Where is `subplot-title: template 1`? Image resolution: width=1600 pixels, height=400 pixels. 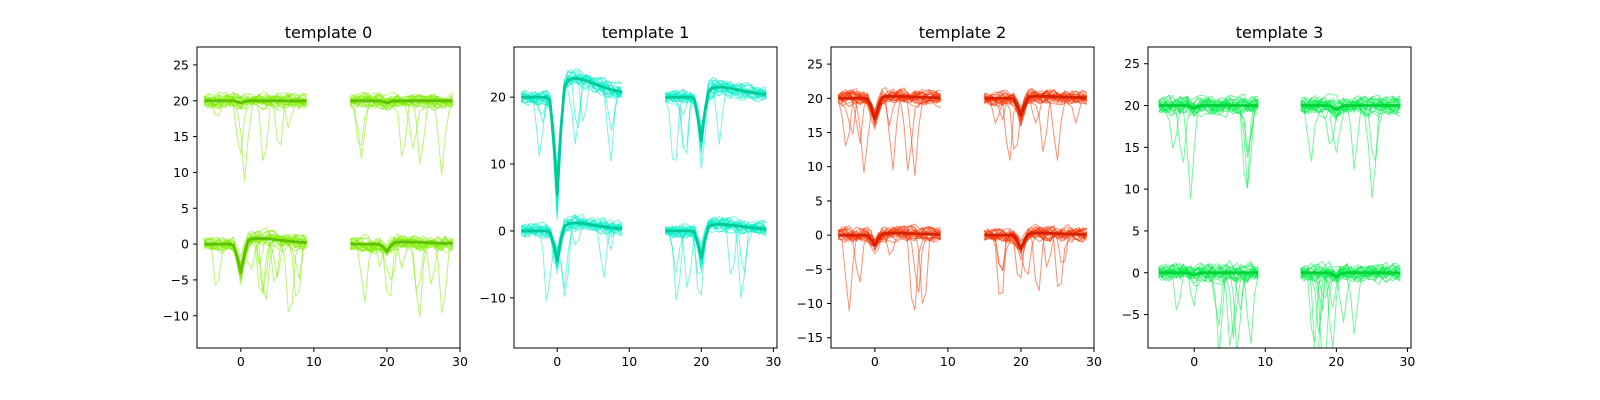 subplot-title: template 1 is located at coordinates (646, 32).